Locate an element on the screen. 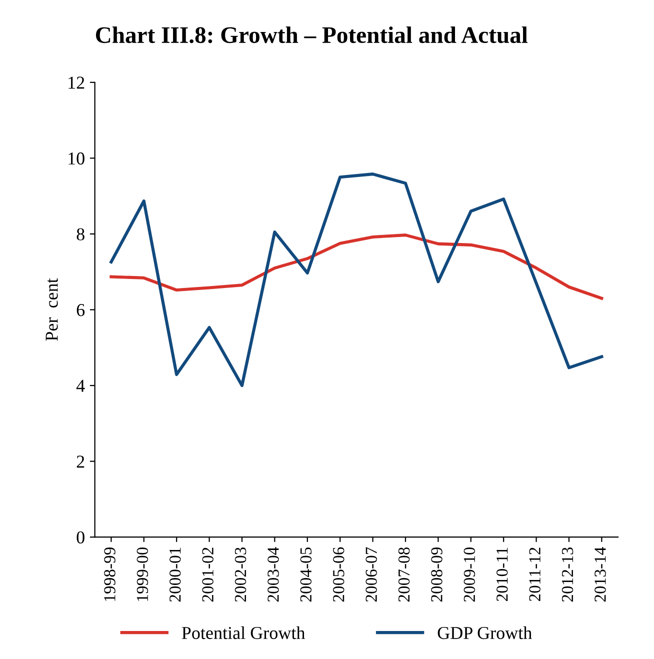 The height and width of the screenshot is (659, 654). x-tick-label: 2009-10 is located at coordinates (470, 574).